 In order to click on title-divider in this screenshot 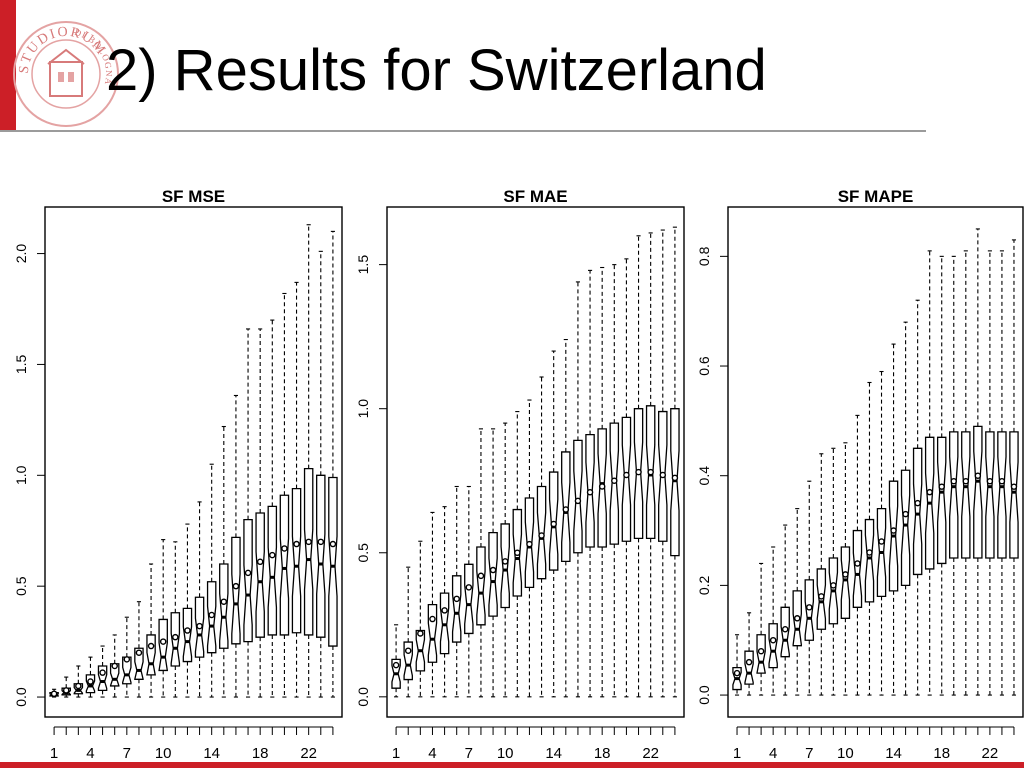, I will do `click(463, 131)`.